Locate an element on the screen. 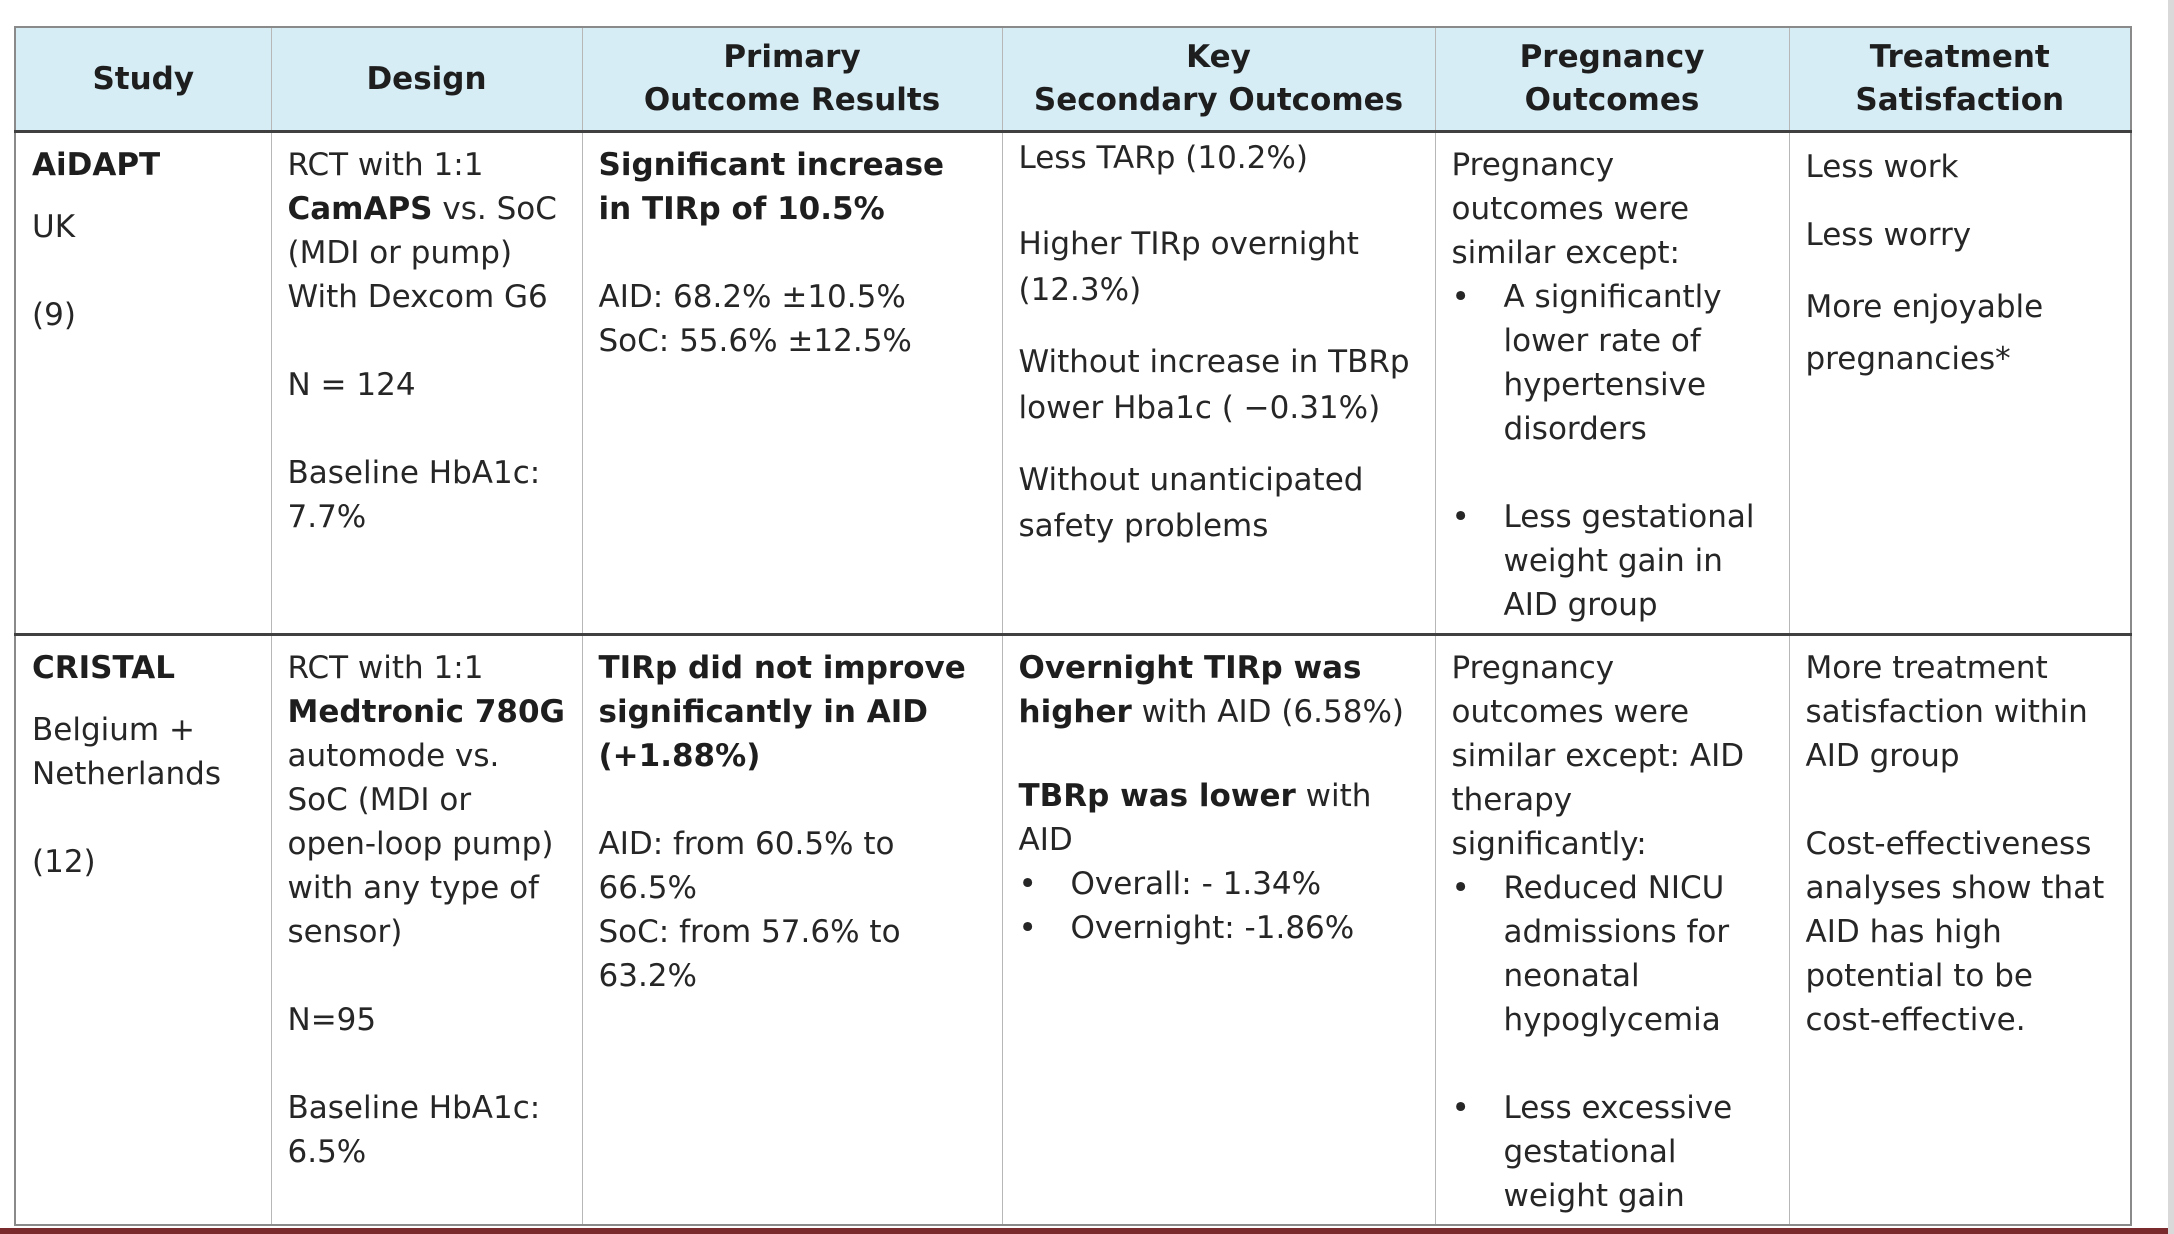 The height and width of the screenshot is (1234, 2174). header-treatment-satisfaction: Treatment Satisfaction is located at coordinates (1960, 79).